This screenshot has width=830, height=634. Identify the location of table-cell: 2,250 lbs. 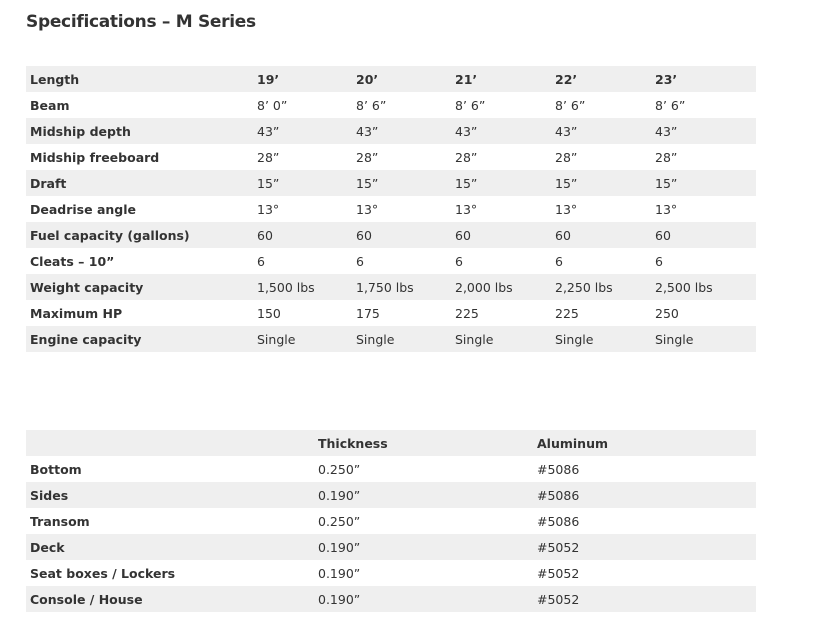
(584, 287).